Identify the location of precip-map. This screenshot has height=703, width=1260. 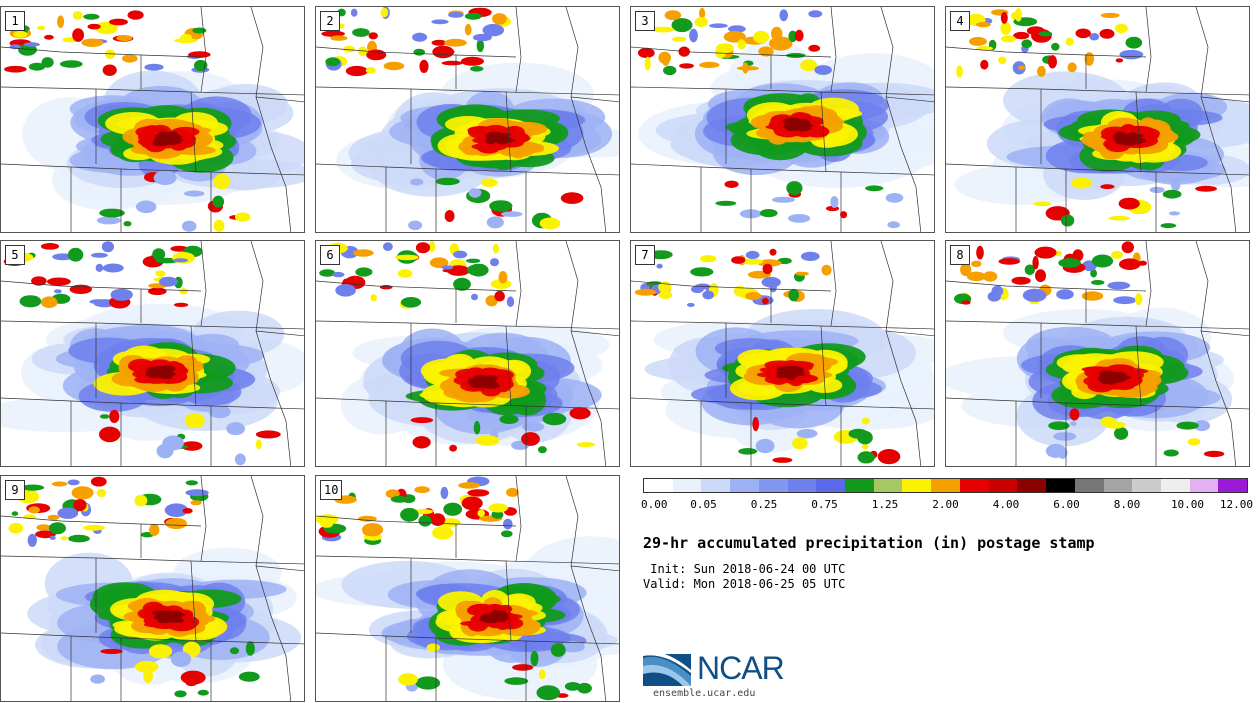
(782, 353).